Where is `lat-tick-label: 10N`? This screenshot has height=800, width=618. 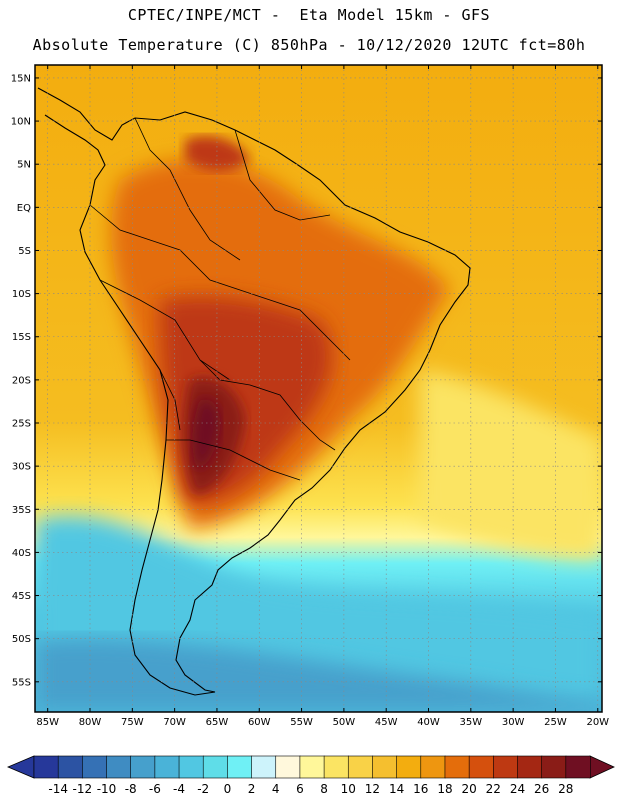
lat-tick-label: 10N is located at coordinates (21, 122).